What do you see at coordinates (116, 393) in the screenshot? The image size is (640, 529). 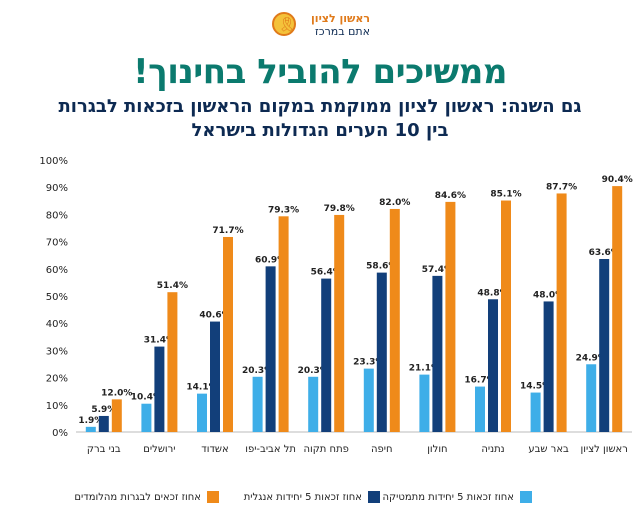 I see `data-label: 12.0%` at bounding box center [116, 393].